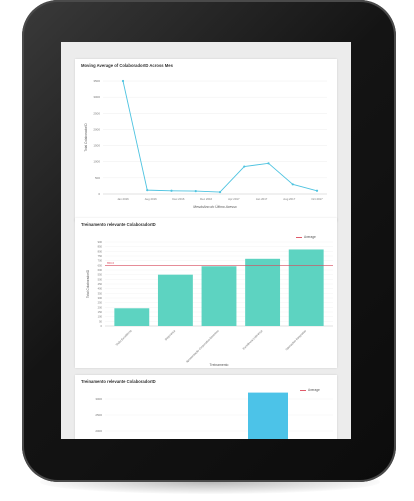  Describe the element at coordinates (88, 283) in the screenshot. I see `bar-y-axis-label: Total ColaboradorID` at that location.